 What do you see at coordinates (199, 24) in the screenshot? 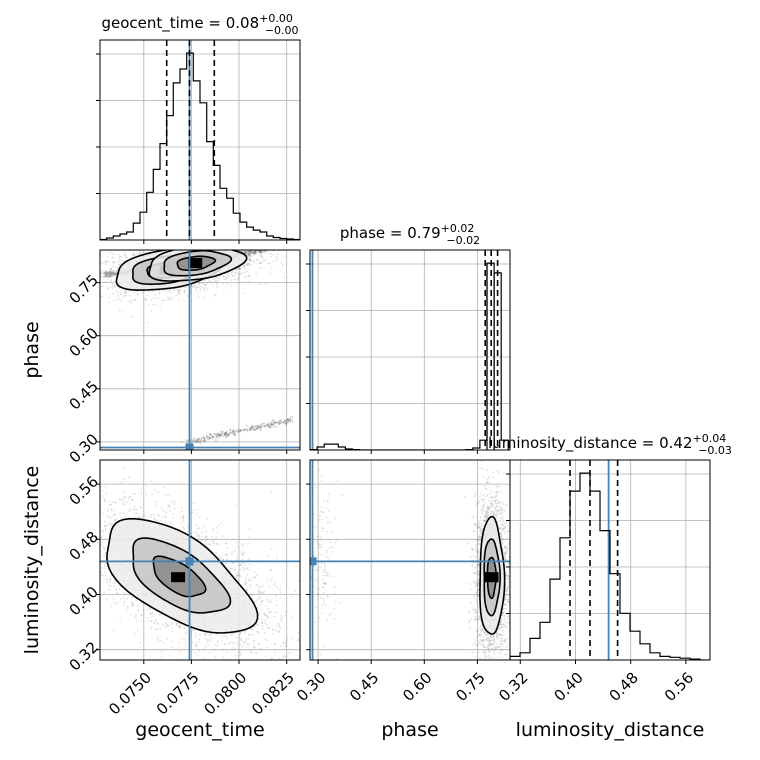
I see `title-geocent_time: geocent_time = 0.08+0.00 −0.00` at bounding box center [199, 24].